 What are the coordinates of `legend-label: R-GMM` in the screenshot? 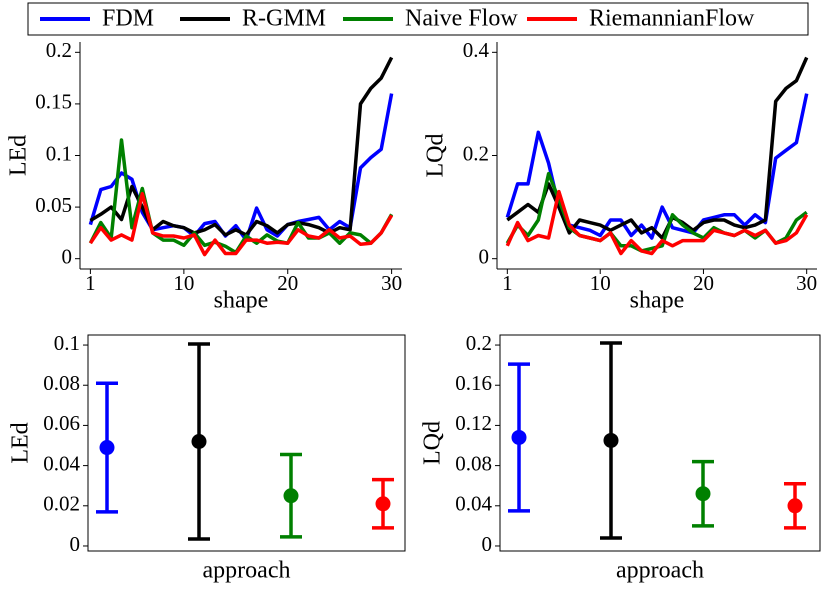 It's located at (284, 19).